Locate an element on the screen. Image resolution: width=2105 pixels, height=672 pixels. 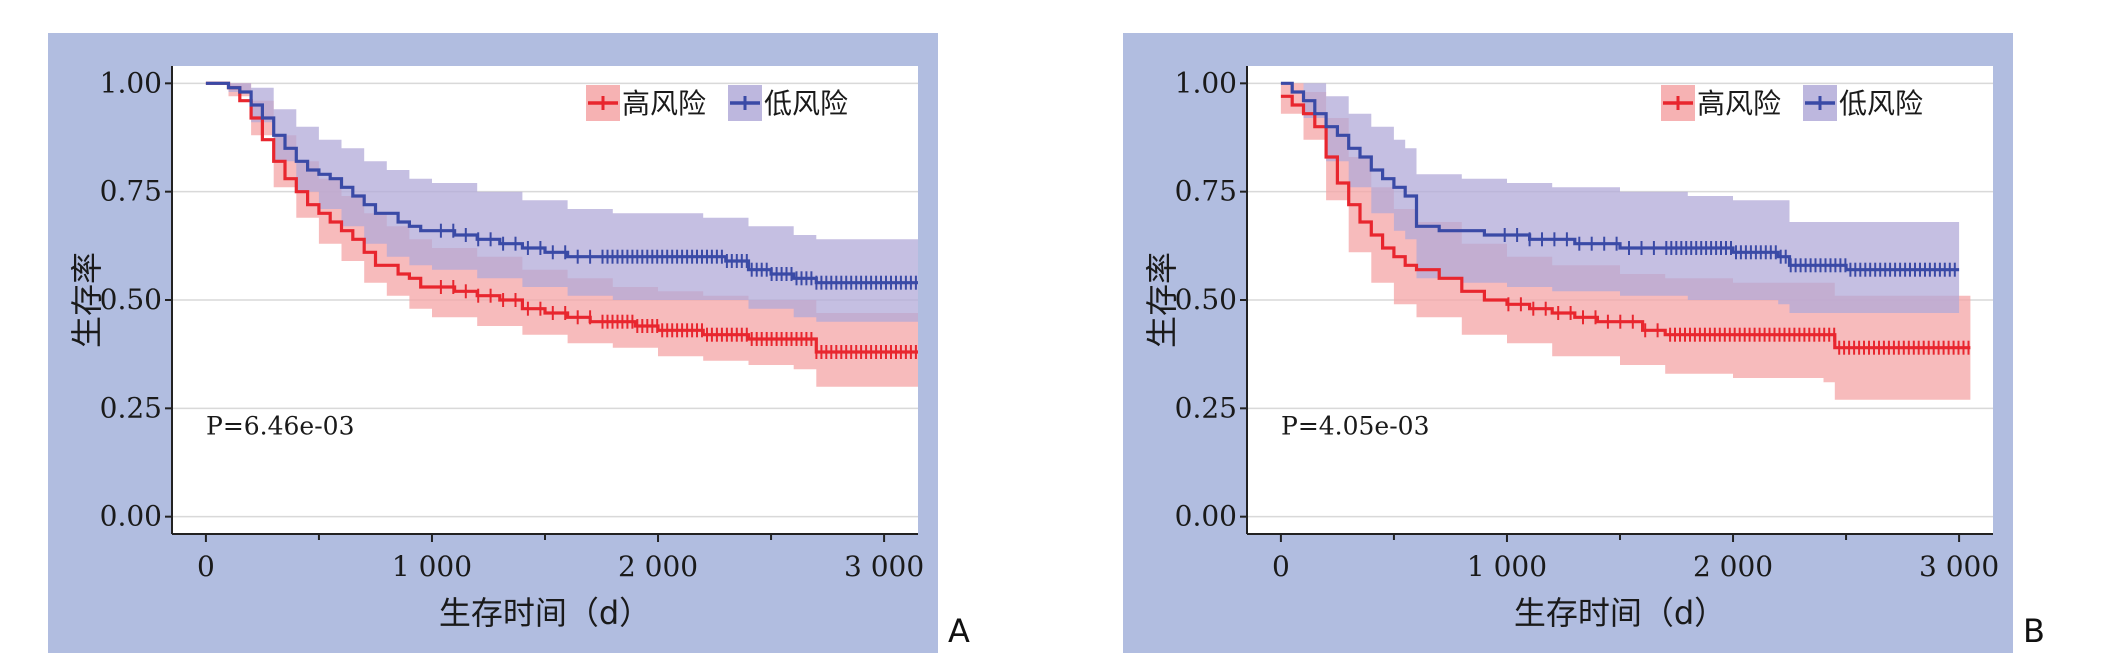
panel-label-a: A is located at coordinates (959, 631).